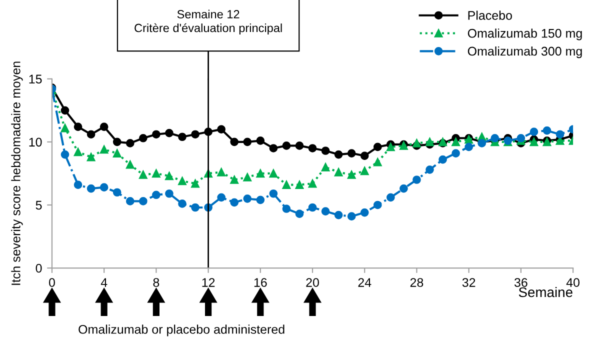 Image resolution: width=608 pixels, height=349 pixels. What do you see at coordinates (208, 22) in the screenshot?
I see `ref-line-label: Semaine 12 Critère d'évaluation principal` at bounding box center [208, 22].